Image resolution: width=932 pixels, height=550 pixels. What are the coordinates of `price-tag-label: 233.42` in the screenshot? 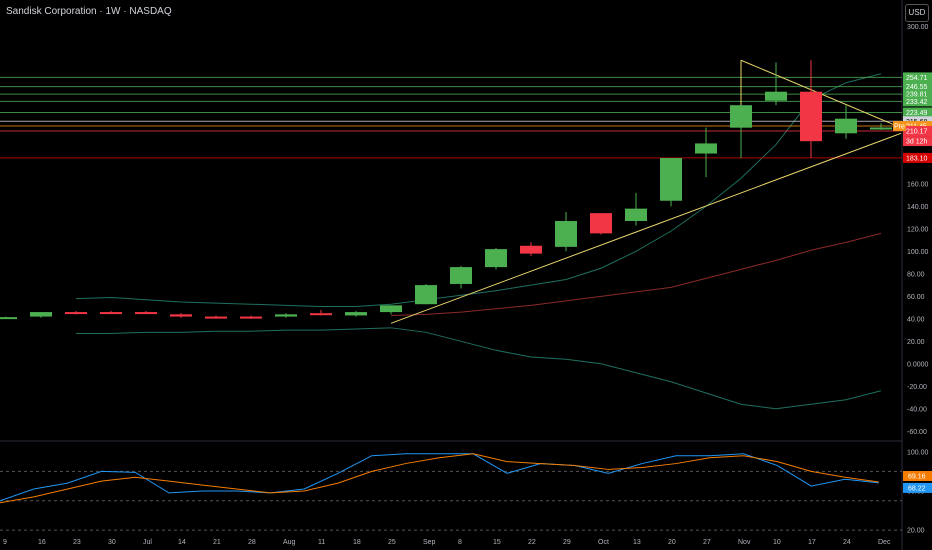 It's located at (917, 102).